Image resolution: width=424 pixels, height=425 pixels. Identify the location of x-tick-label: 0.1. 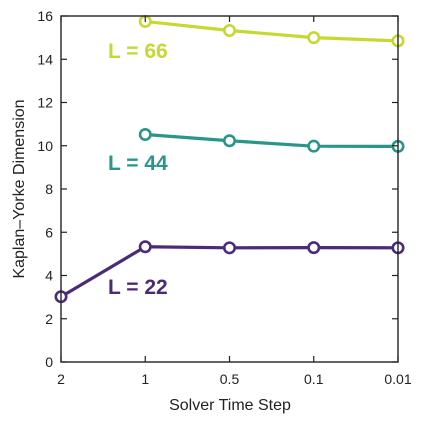
(314, 379).